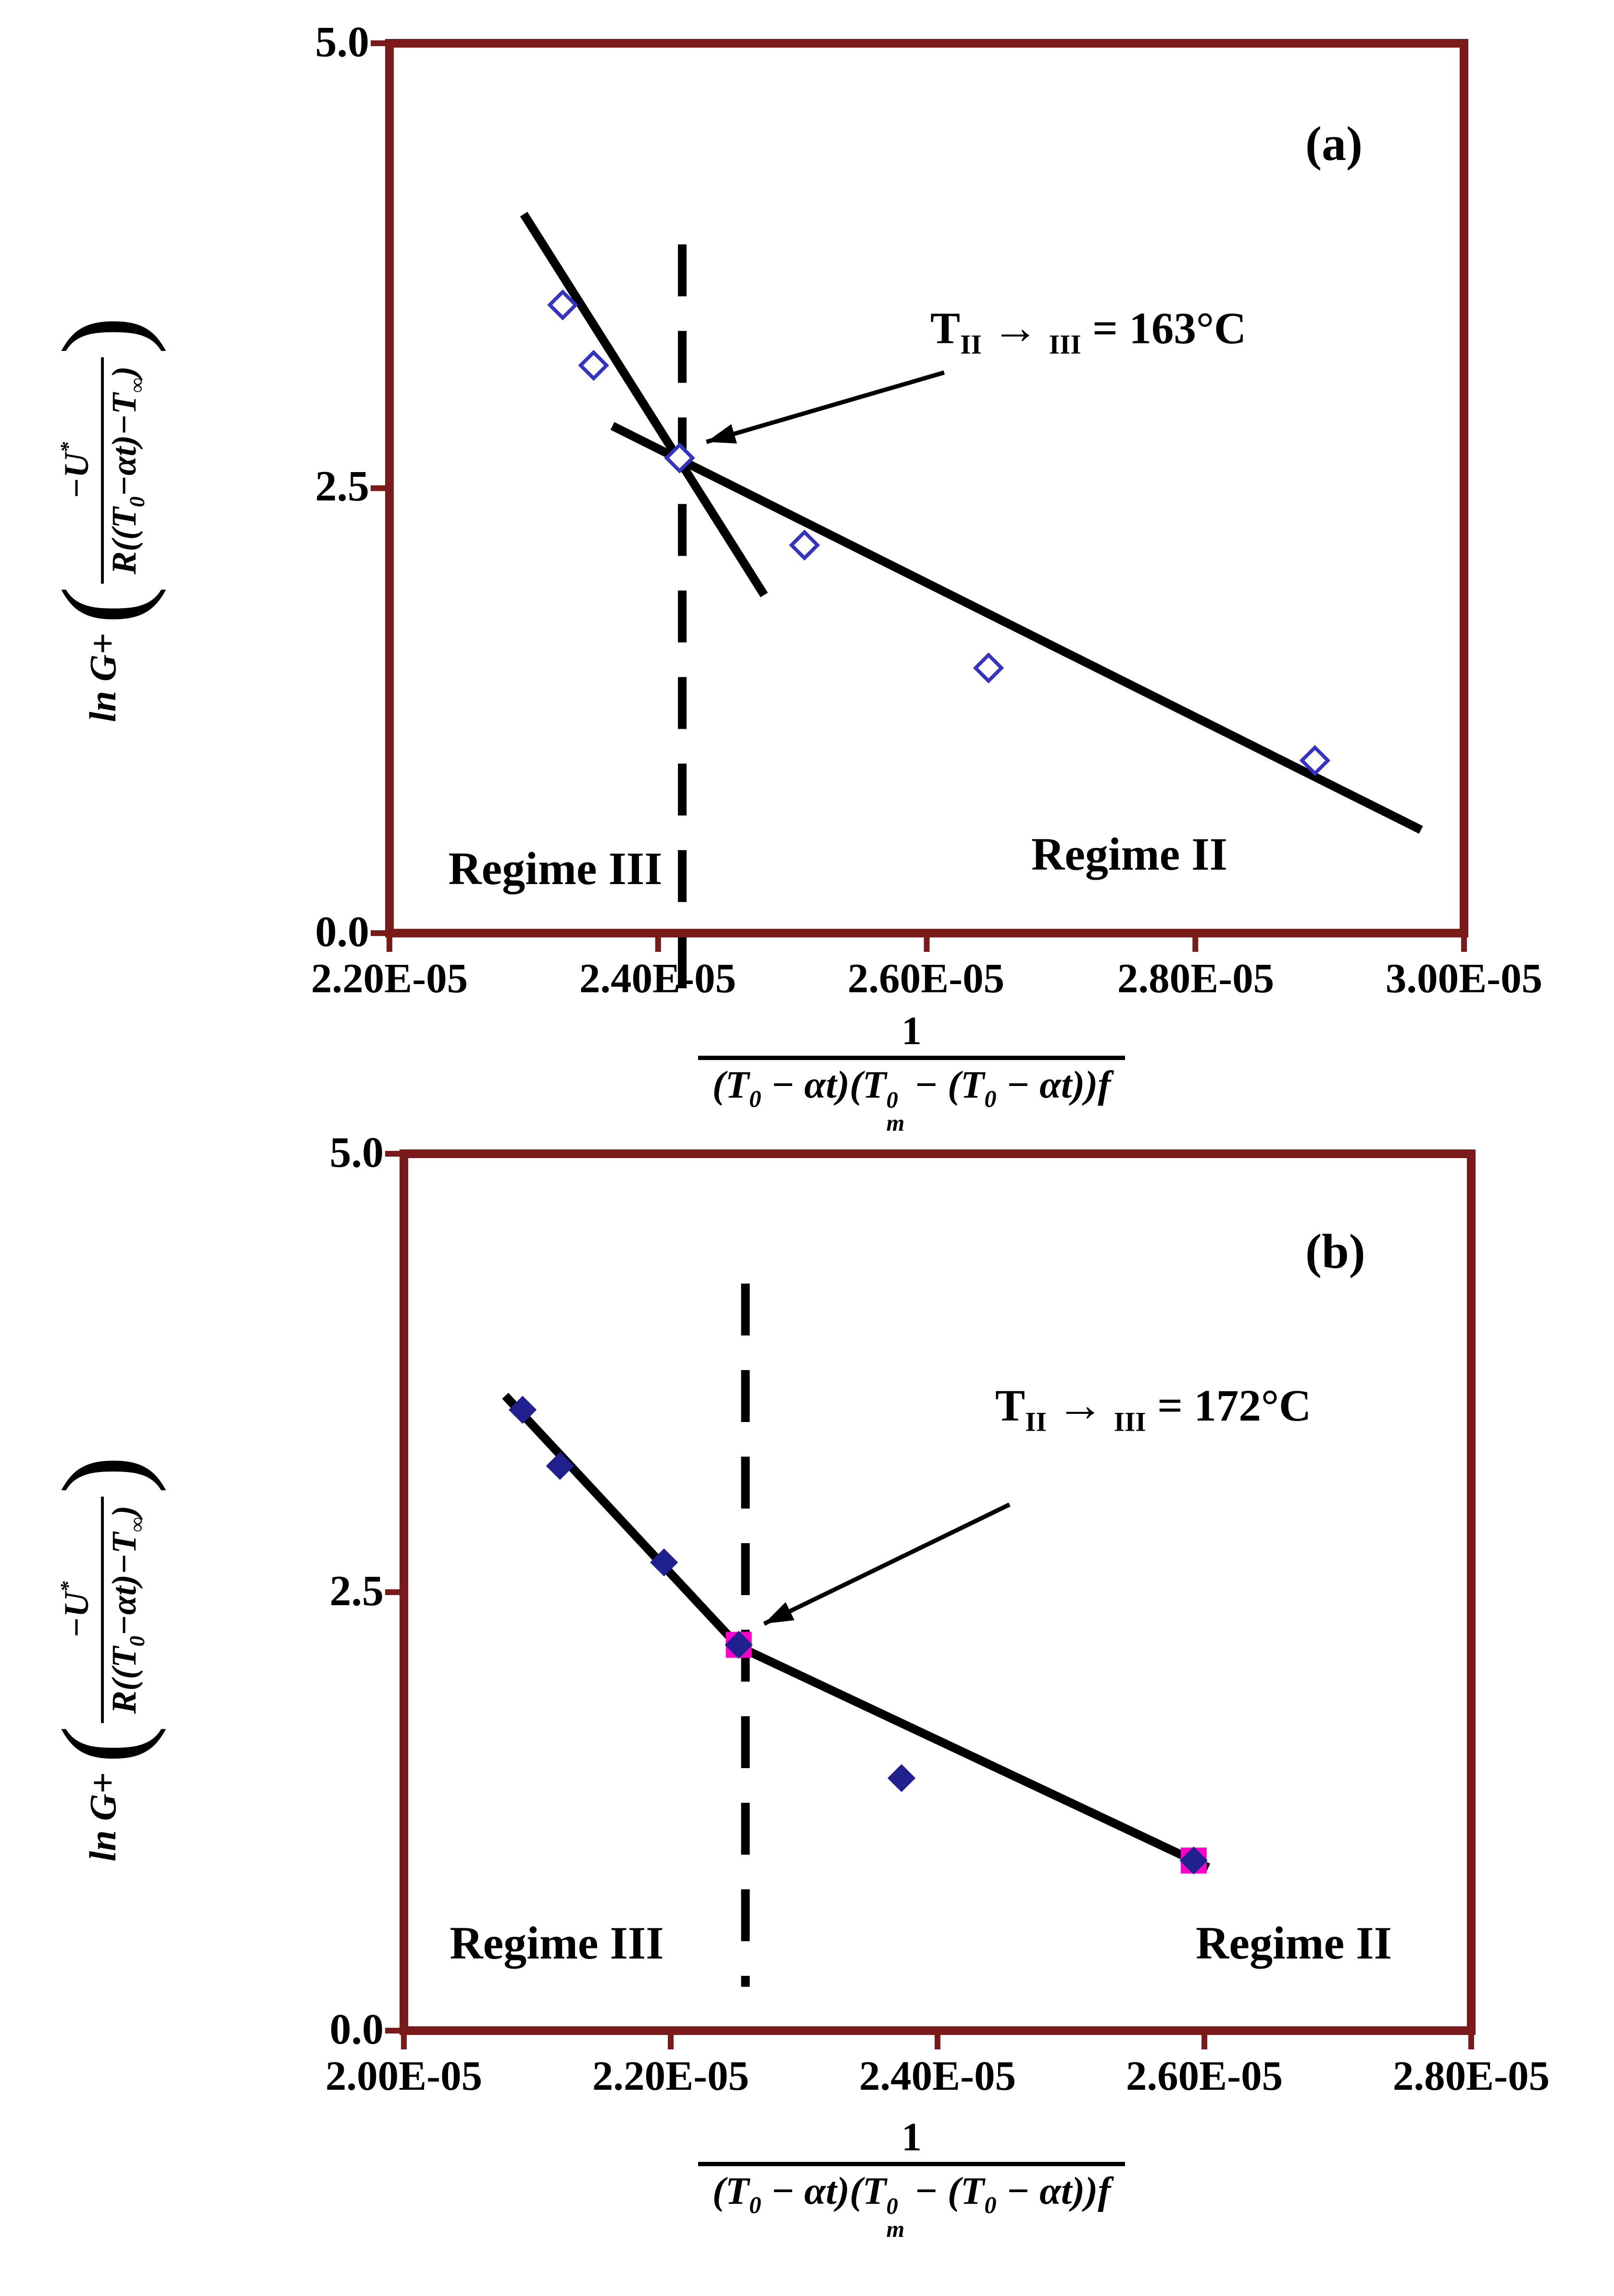 This screenshot has width=1614, height=2296. What do you see at coordinates (1334, 145) in the screenshot?
I see `panel-label-a: (a)` at bounding box center [1334, 145].